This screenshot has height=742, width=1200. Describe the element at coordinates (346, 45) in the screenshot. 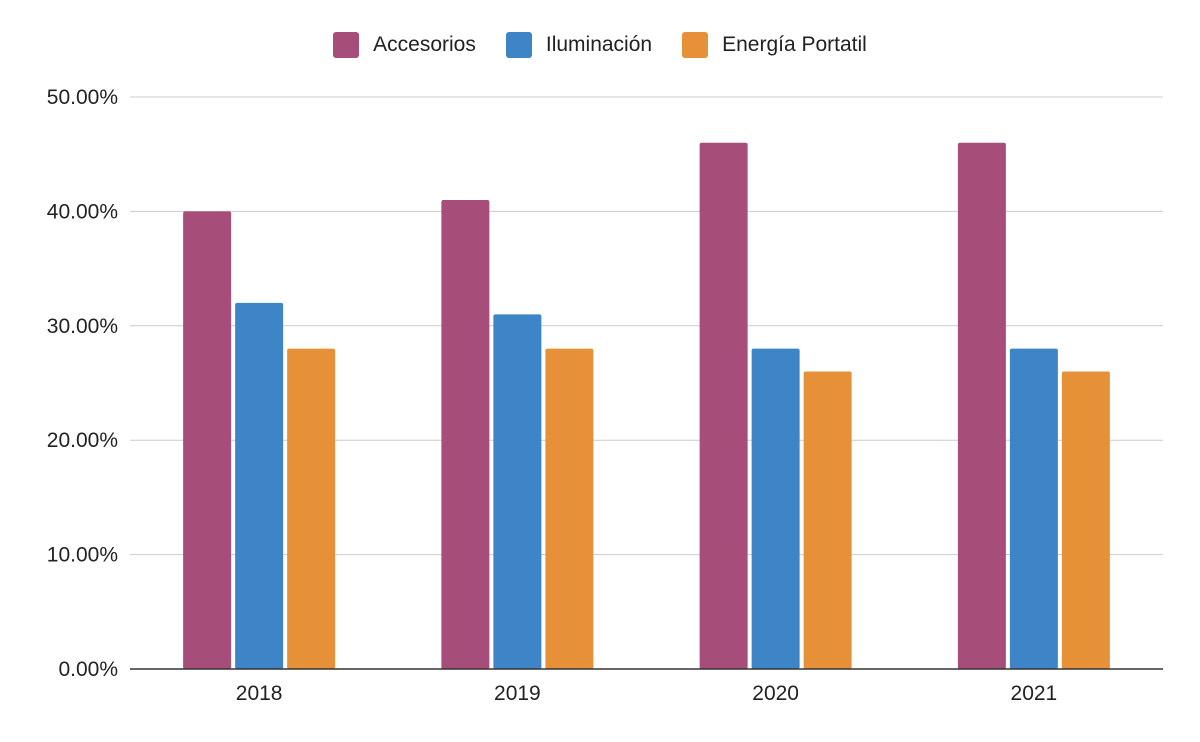

I see `legend-swatch-accesorios` at that location.